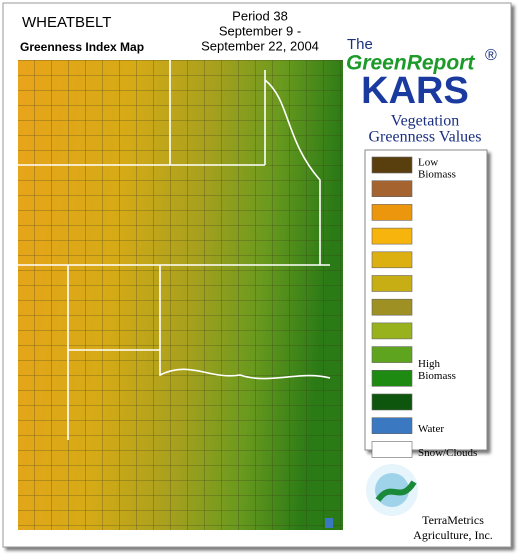 This screenshot has width=520, height=560. What do you see at coordinates (392, 490) in the screenshot?
I see `logo` at bounding box center [392, 490].